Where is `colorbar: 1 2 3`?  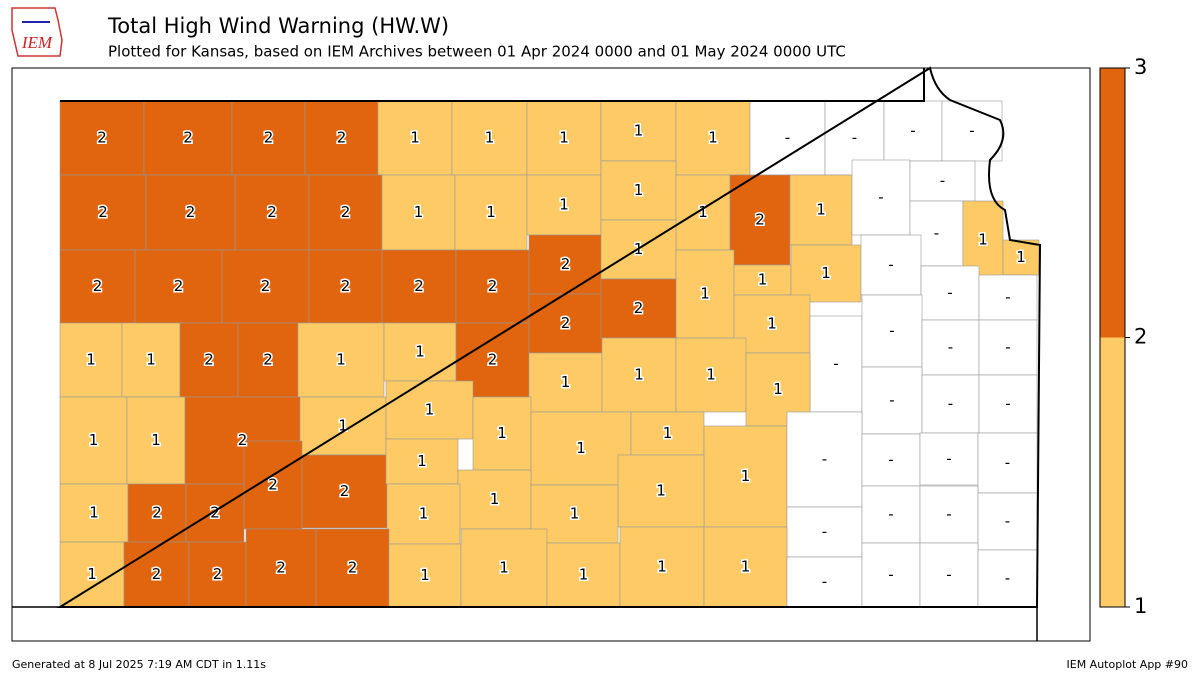 colorbar: 1 2 3 is located at coordinates (1123, 336).